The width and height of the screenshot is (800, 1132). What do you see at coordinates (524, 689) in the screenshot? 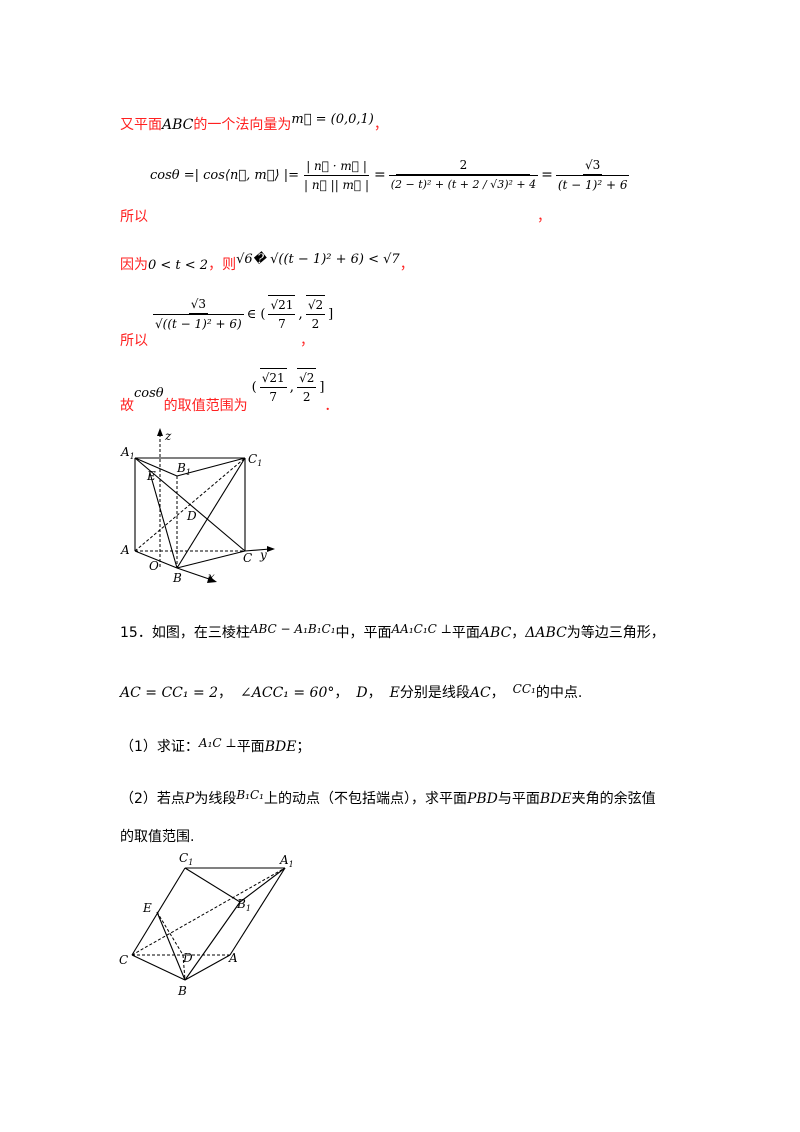
I see `math: CC₁` at bounding box center [524, 689].